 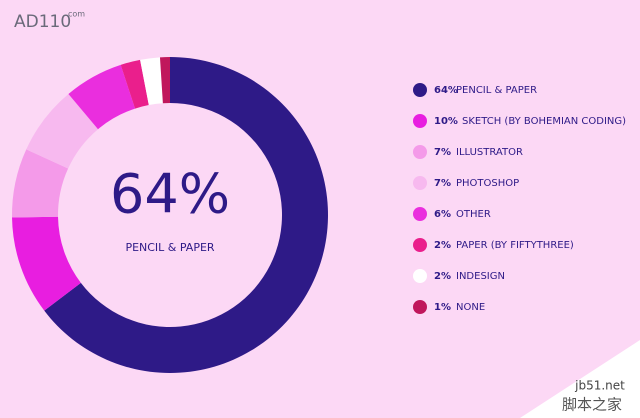 I want to click on legend-value: 1%, so click(x=442, y=307).